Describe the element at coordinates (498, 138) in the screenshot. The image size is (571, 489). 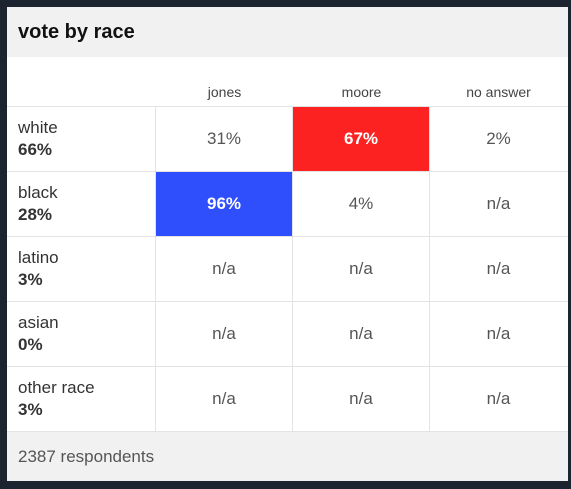
I see `cell-no-answer: 2%` at that location.